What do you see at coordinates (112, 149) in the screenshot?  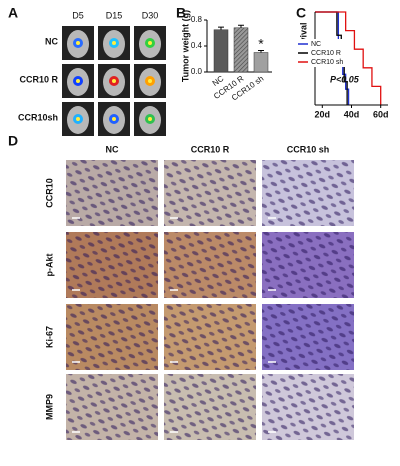 I see `column-label: NC` at bounding box center [112, 149].